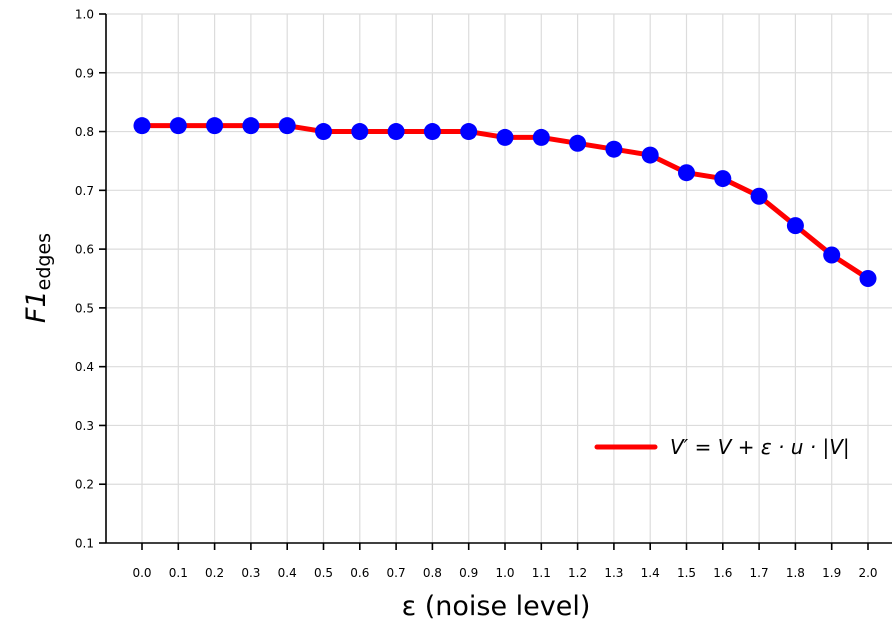 This screenshot has height=625, width=892. I want to click on y-tick-label: 0.2, so click(84, 485).